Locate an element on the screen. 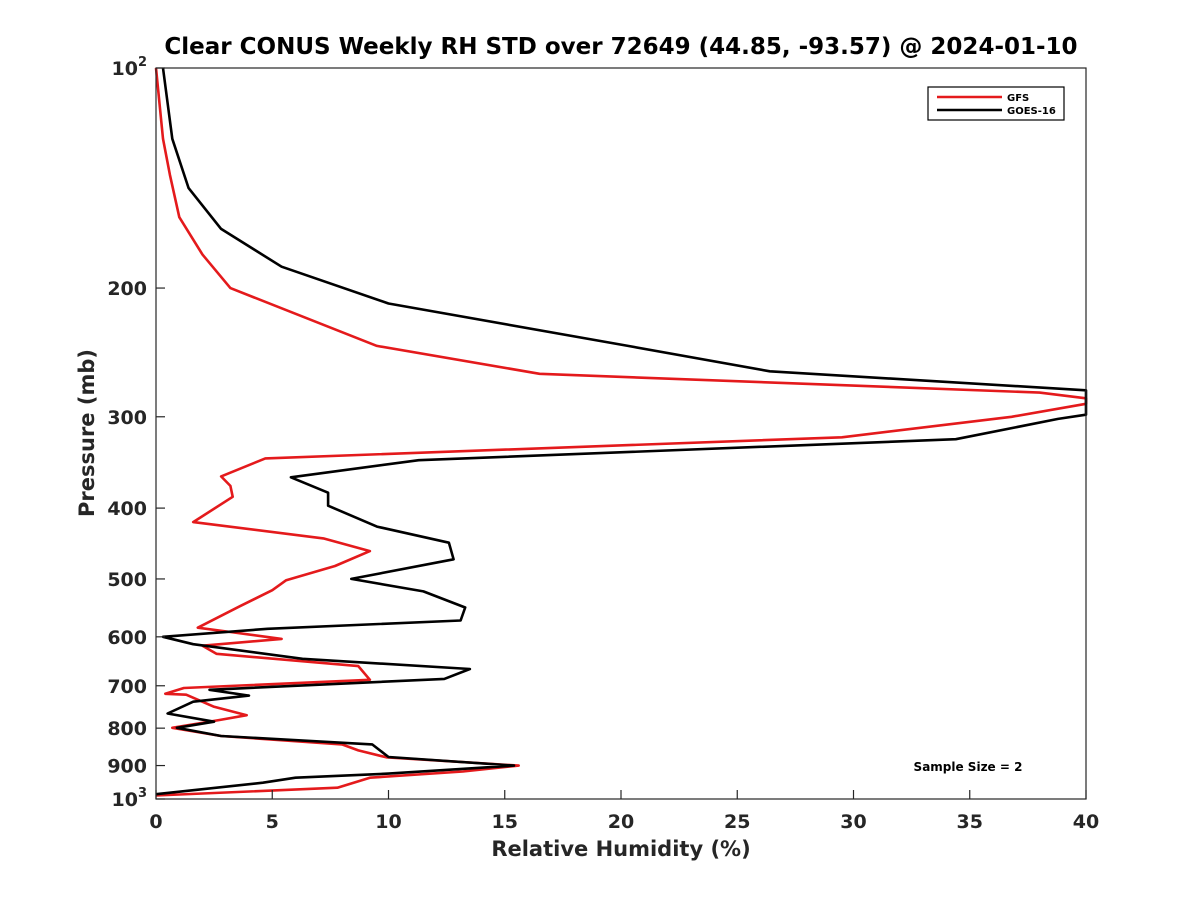 Image resolution: width=1200 pixels, height=900 pixels. y-tick-label: 10³ is located at coordinates (130, 798).